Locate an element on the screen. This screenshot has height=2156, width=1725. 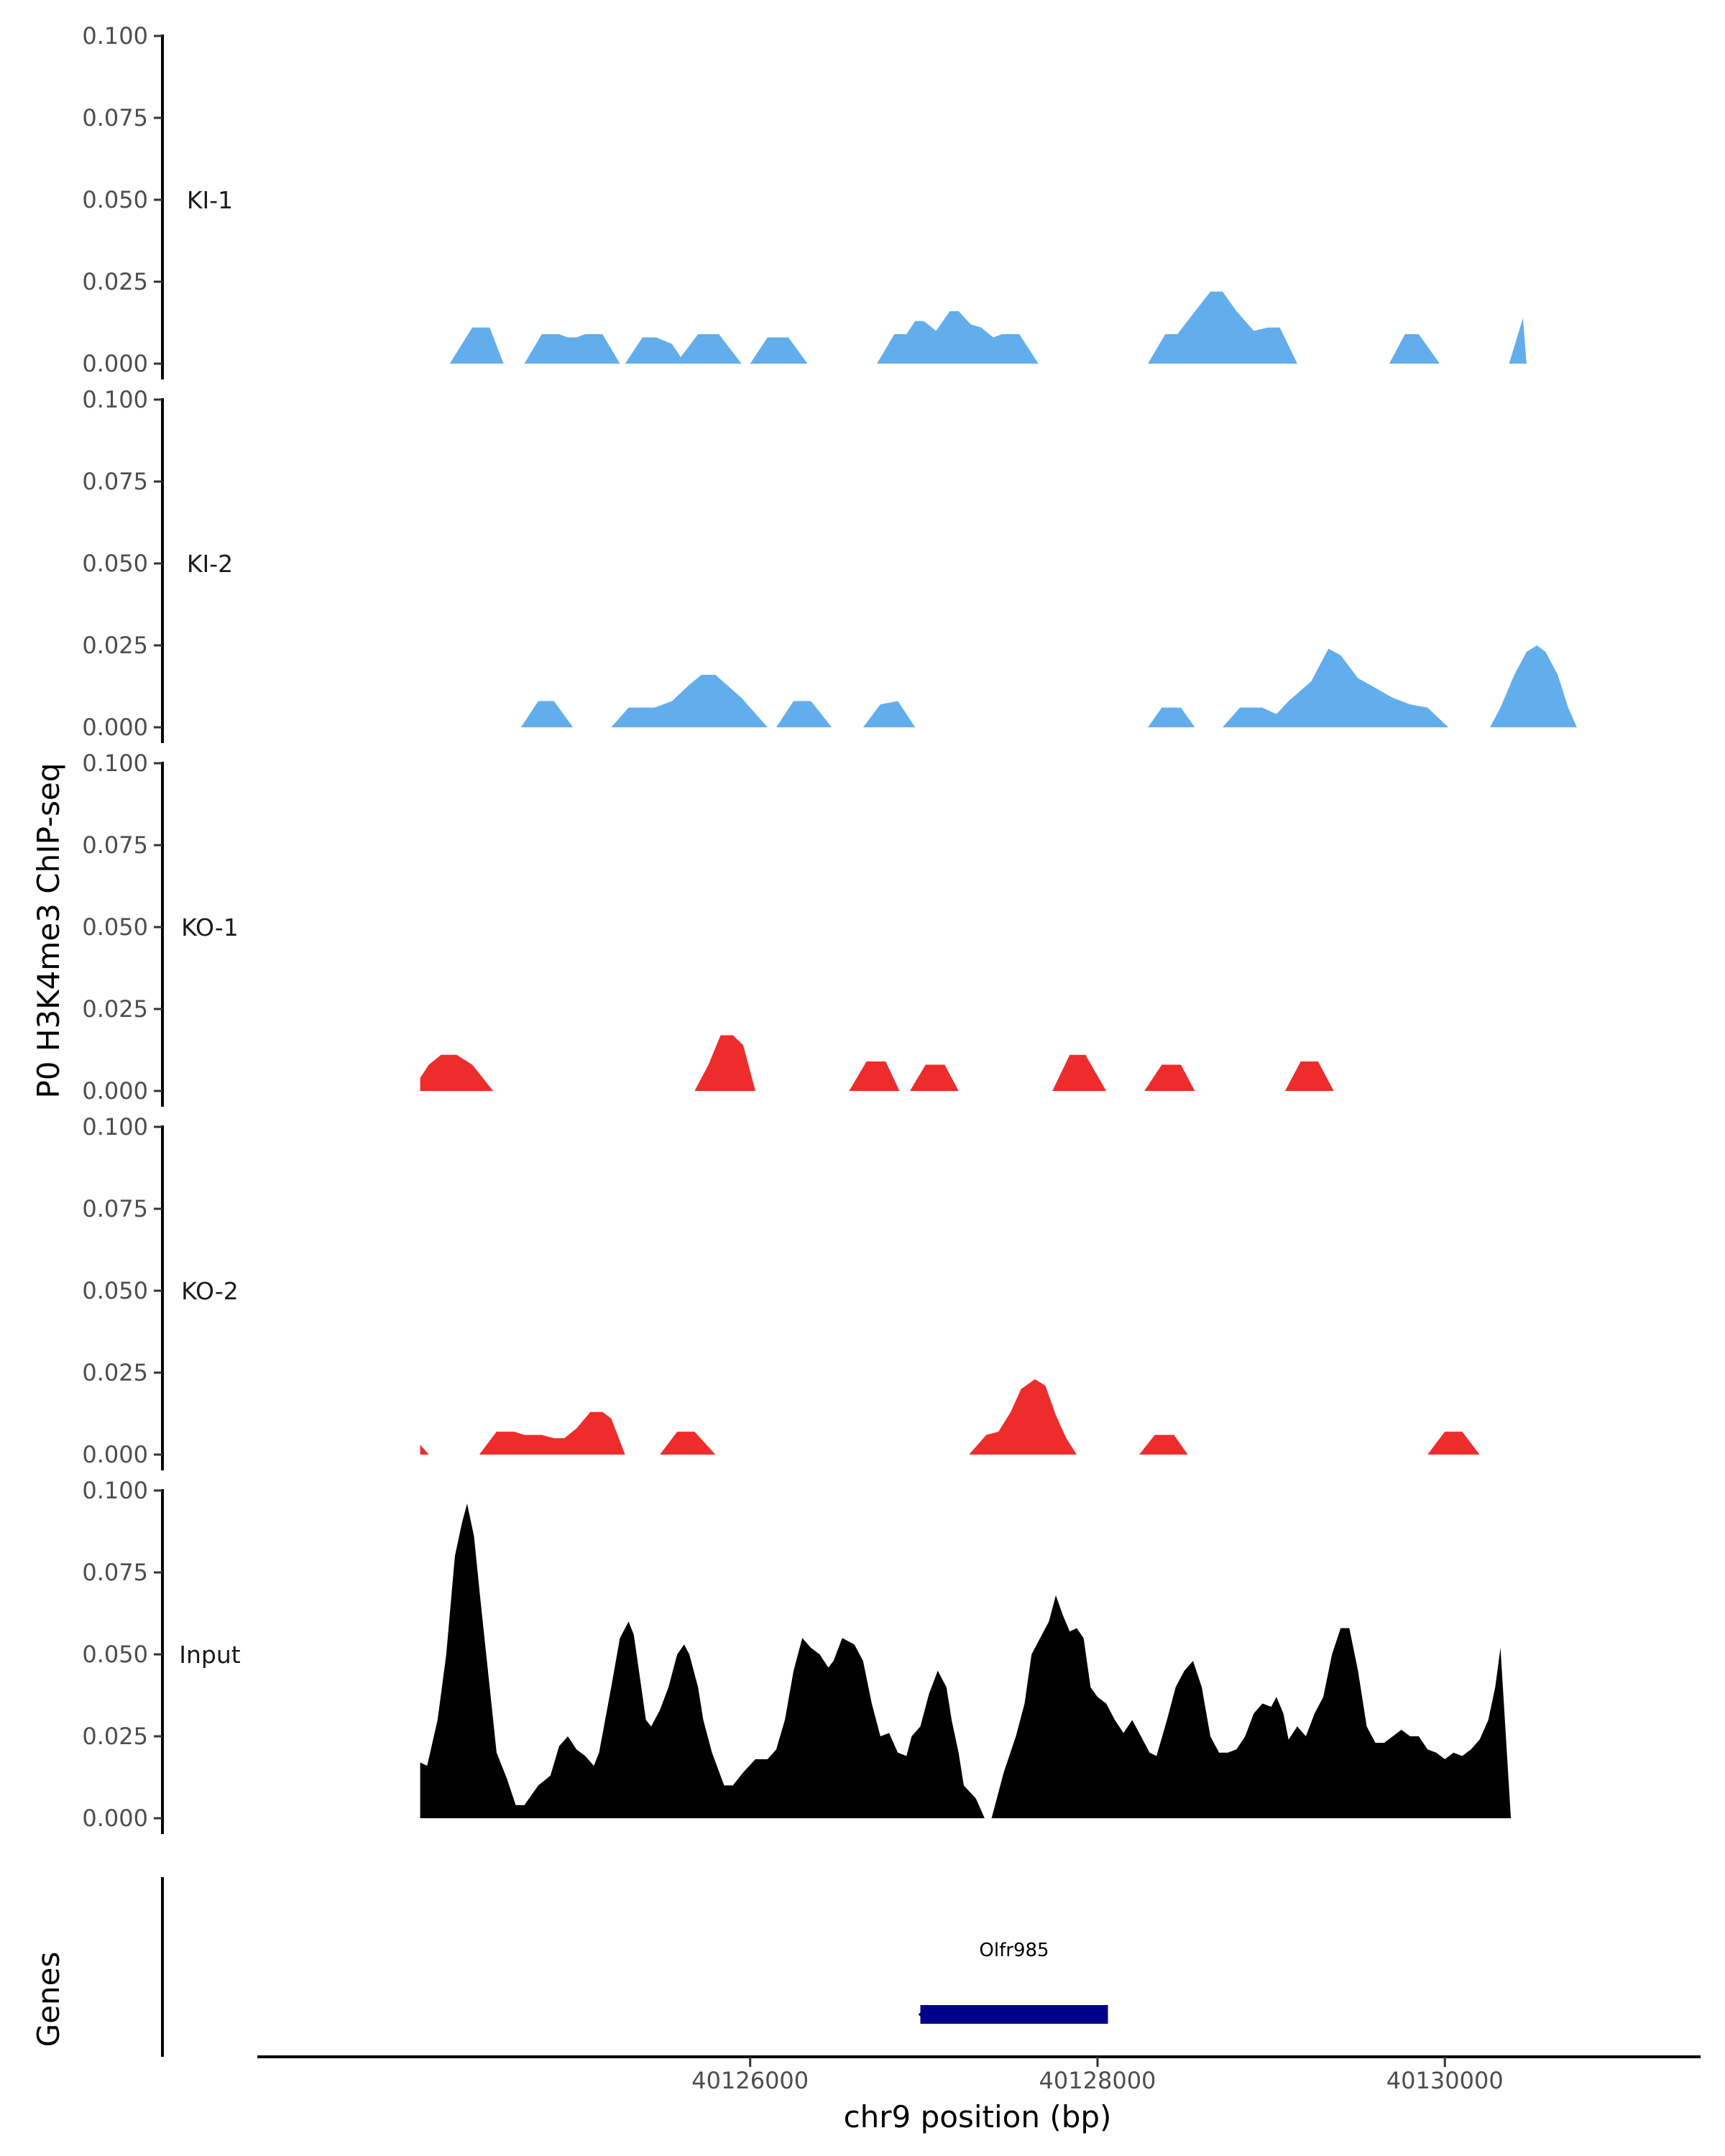
track-ki-1: 0.000 0.025 0.050 0.075 0.100 KI-1 is located at coordinates (804, 200).